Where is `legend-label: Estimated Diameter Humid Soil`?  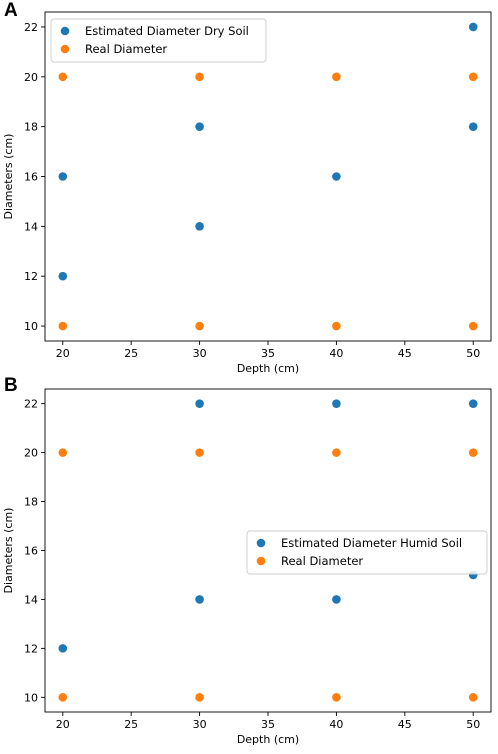 legend-label: Estimated Diameter Humid Soil is located at coordinates (371, 543).